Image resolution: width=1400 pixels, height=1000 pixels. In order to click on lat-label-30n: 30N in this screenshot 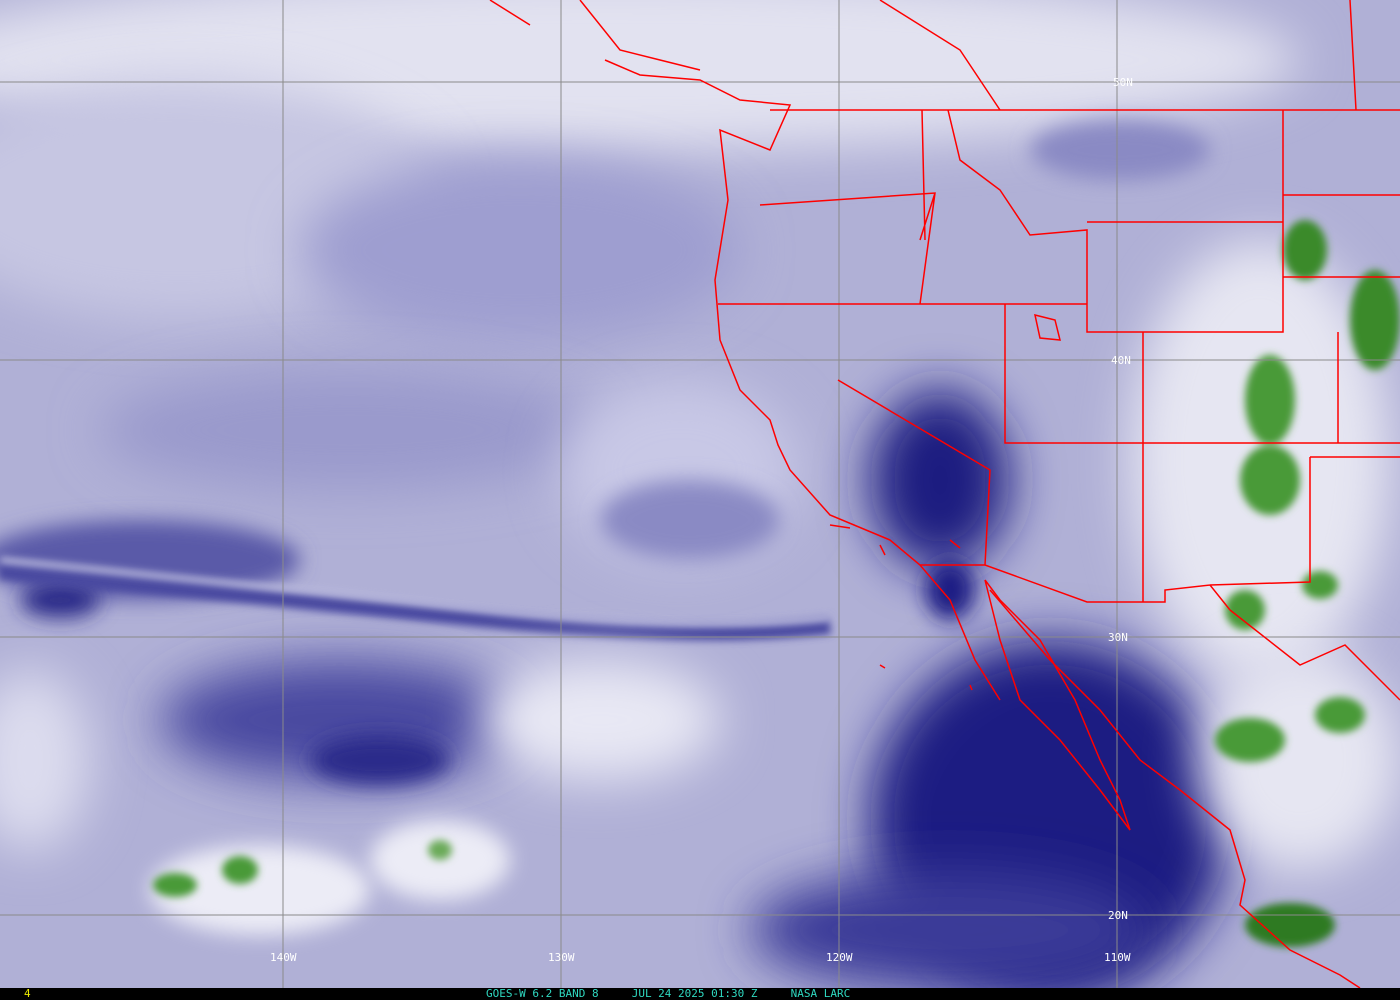, I will do `click(1118, 637)`.